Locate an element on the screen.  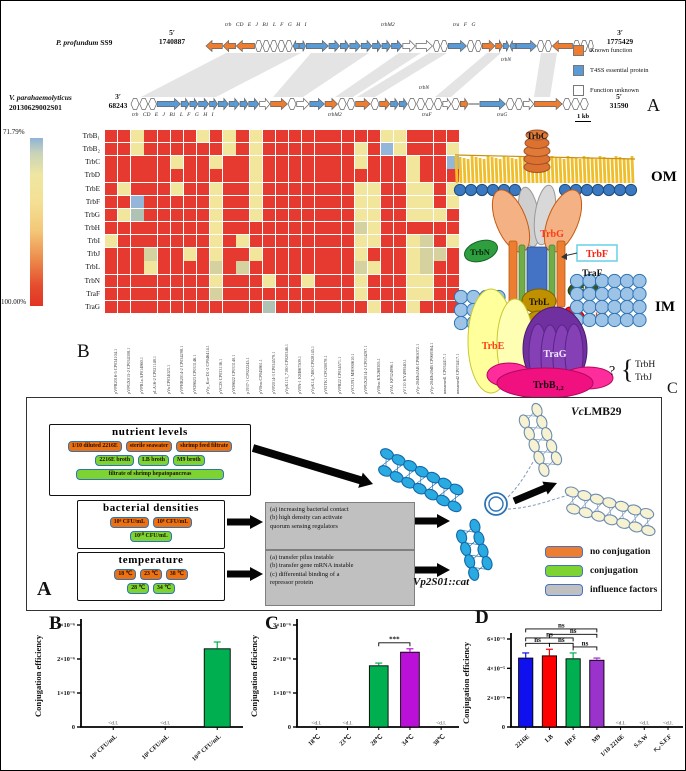
trbF-label: TrbF is located at coordinates (597, 254).